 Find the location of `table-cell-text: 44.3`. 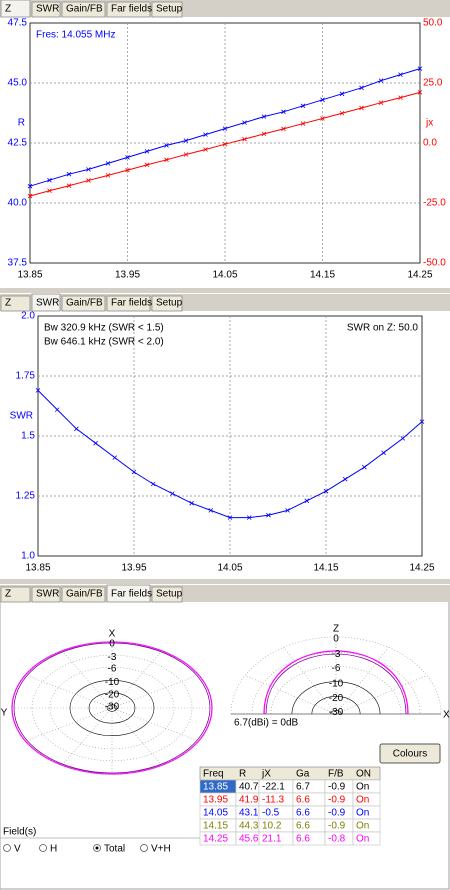

table-cell-text: 44.3 is located at coordinates (249, 826).